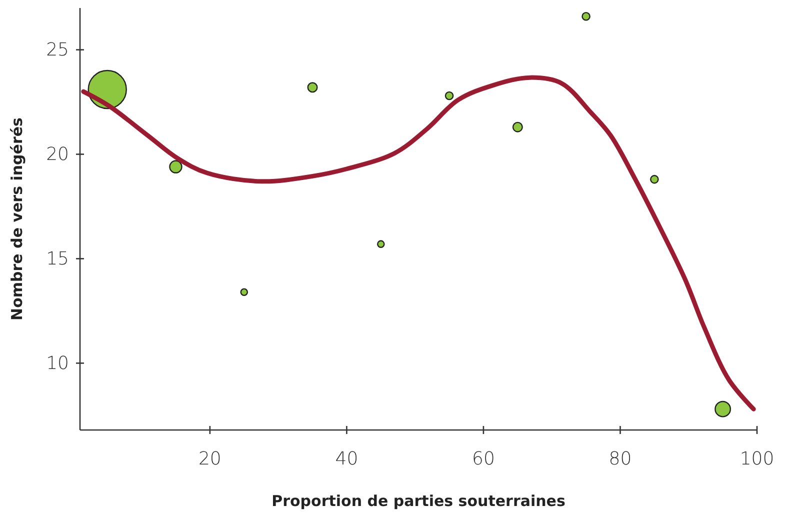 Image resolution: width=787 pixels, height=518 pixels. Describe the element at coordinates (57, 154) in the screenshot. I see `y-tick-label: 20` at that location.